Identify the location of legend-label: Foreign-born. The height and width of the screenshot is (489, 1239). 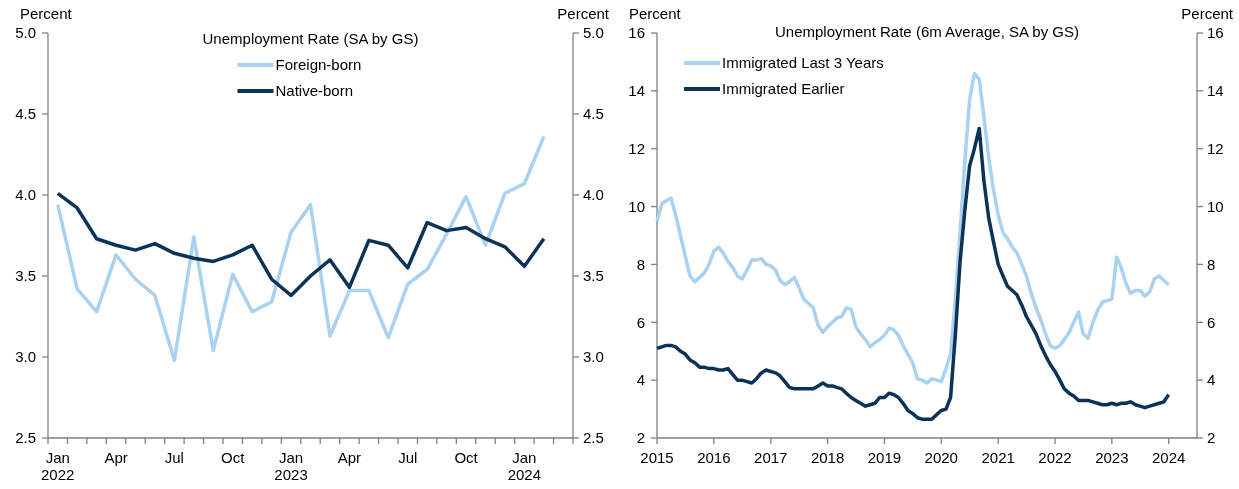
(318, 65).